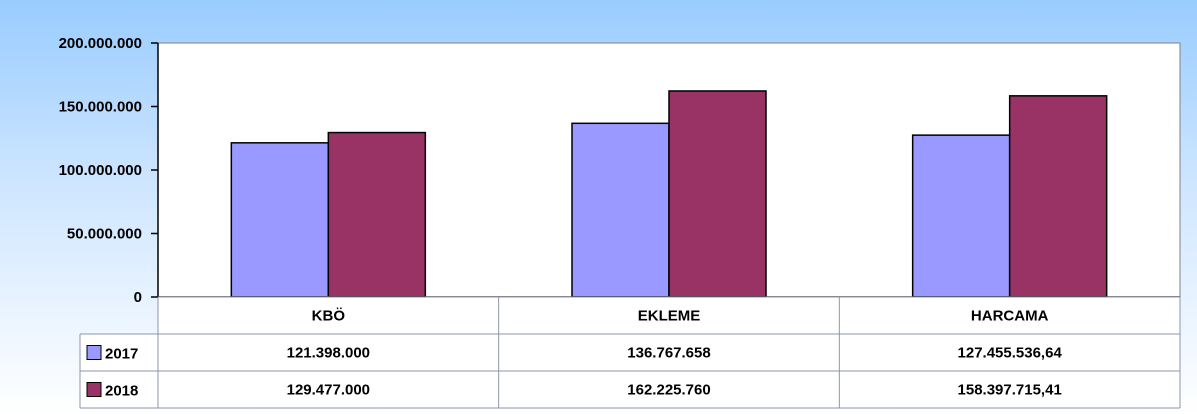 The width and height of the screenshot is (1197, 414). Describe the element at coordinates (328, 353) in the screenshot. I see `data-table-value: 121.398.000` at that location.